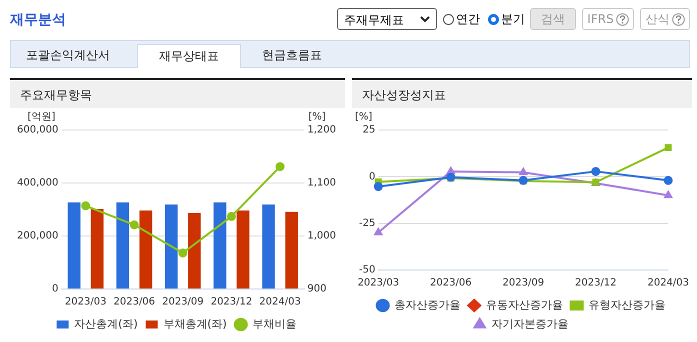 This screenshot has width=697, height=342. I want to click on text: 주재무제표, so click(387, 19).